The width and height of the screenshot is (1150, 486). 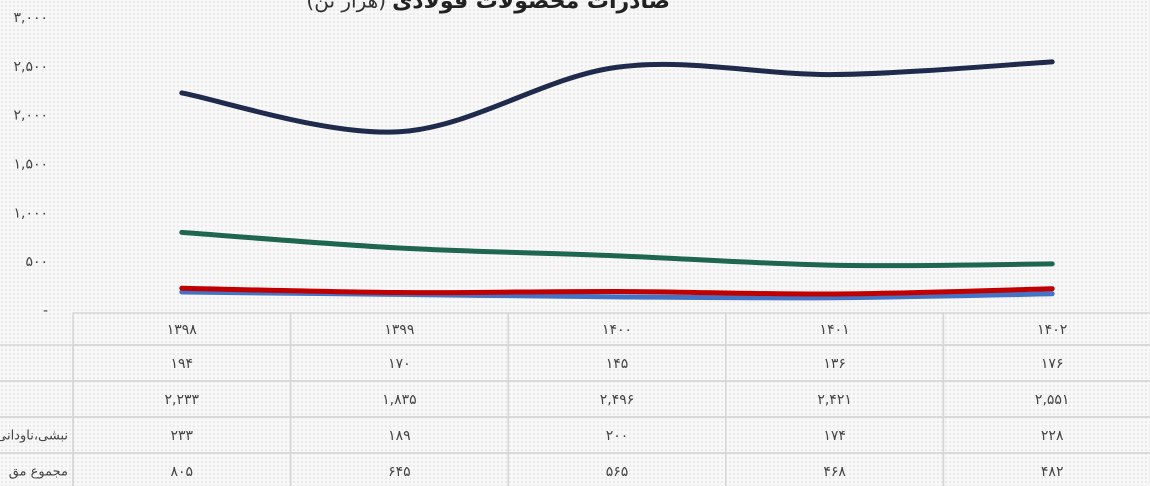 What do you see at coordinates (834, 436) in the screenshot?
I see `data-label: ۱۷۴` at bounding box center [834, 436].